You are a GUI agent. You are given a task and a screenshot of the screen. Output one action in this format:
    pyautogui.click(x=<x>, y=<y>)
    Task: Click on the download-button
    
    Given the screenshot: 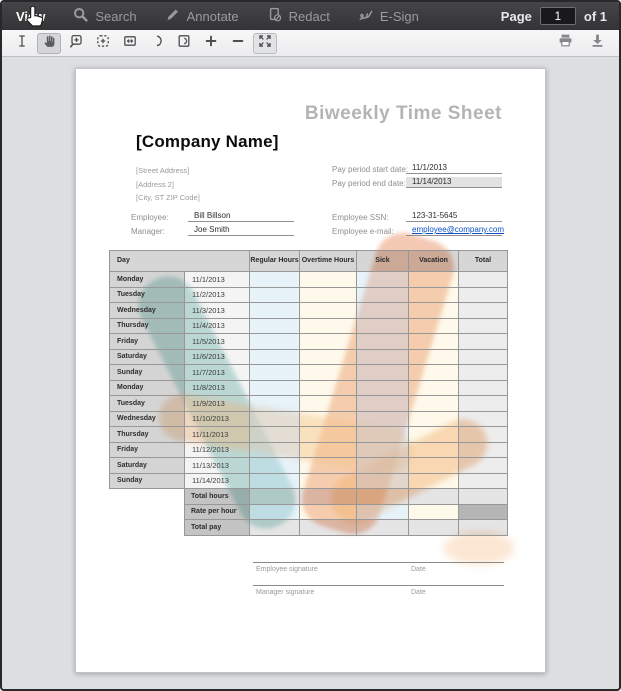 What is the action you would take?
    pyautogui.click(x=597, y=43)
    